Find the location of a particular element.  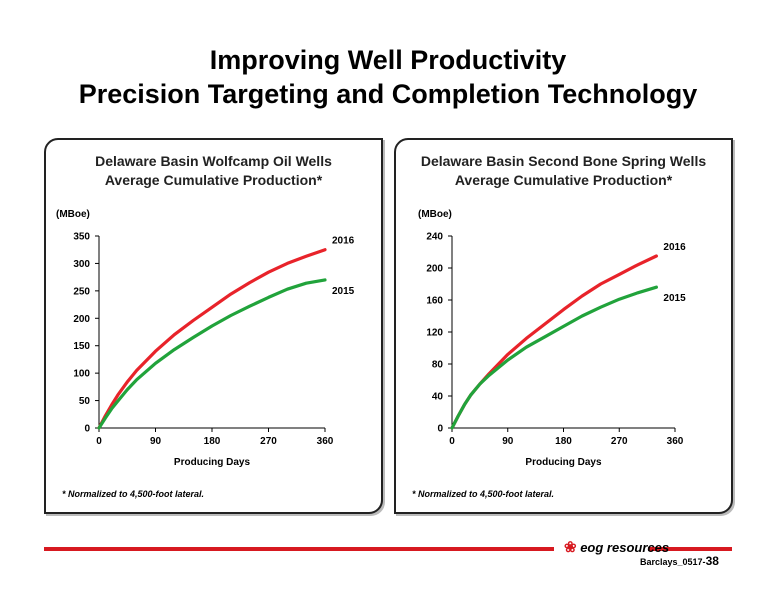

chart-title-line-1: Delaware Basin Wolfcamp Oil Wells is located at coordinates (213, 161).